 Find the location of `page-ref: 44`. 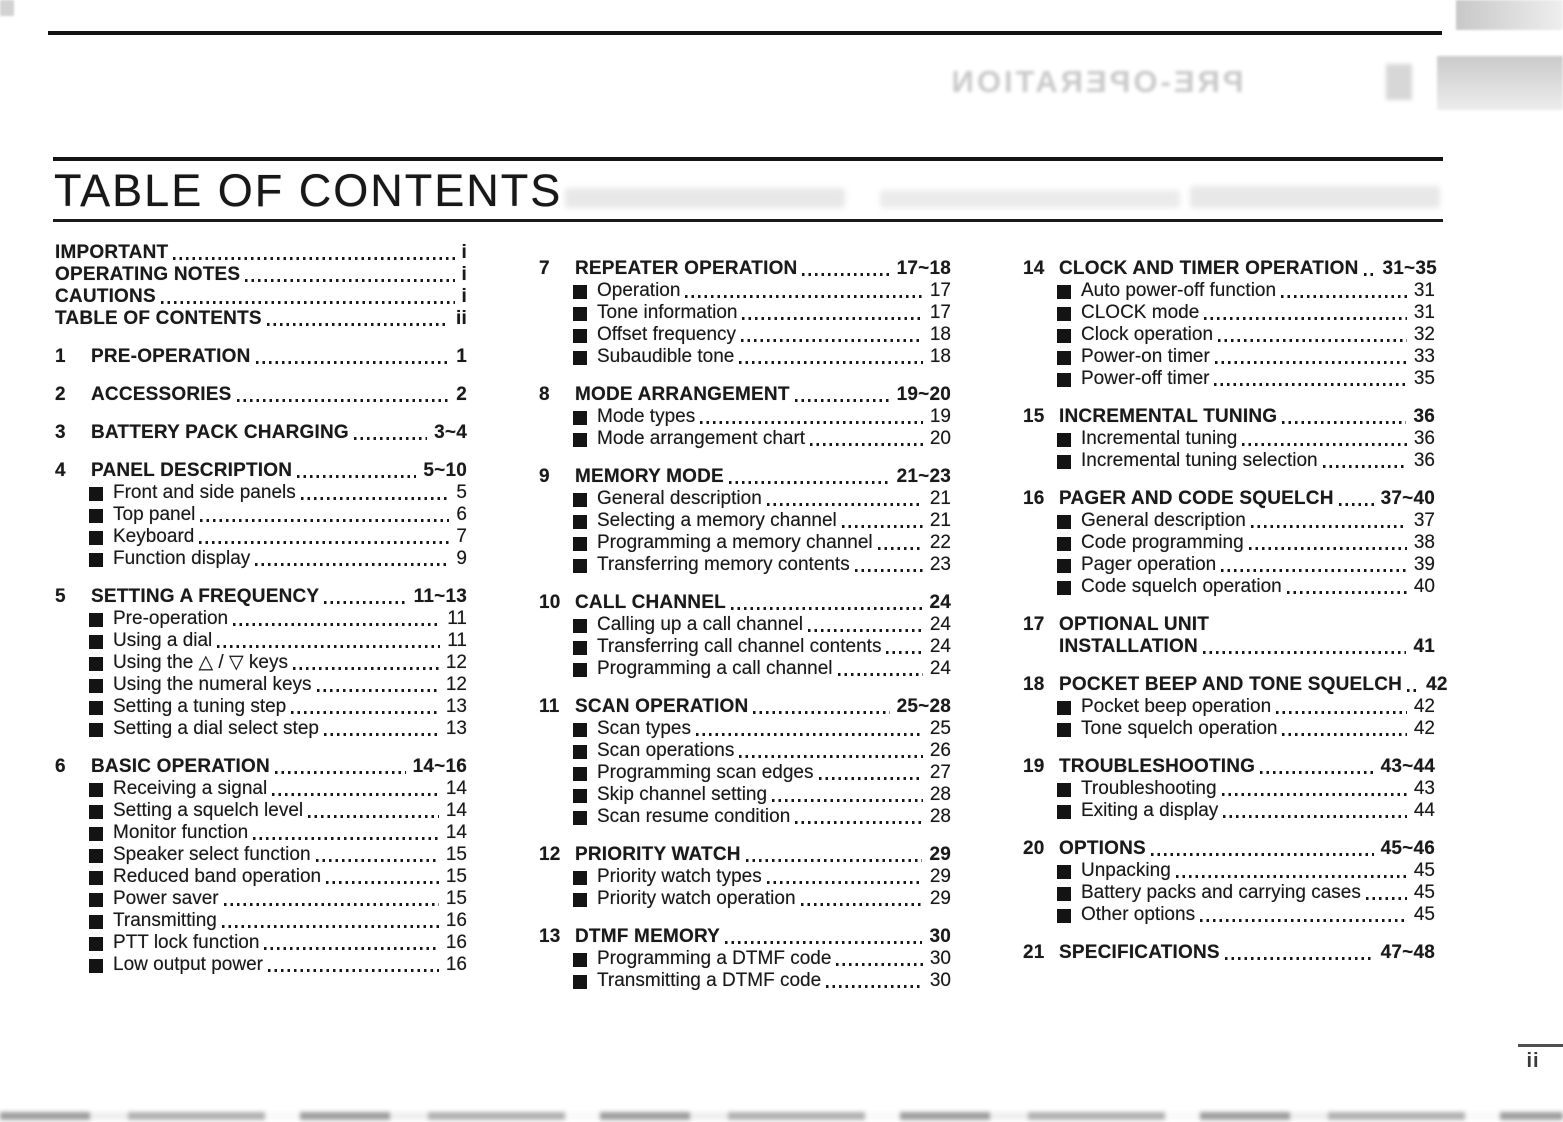

page-ref: 44 is located at coordinates (1424, 810).